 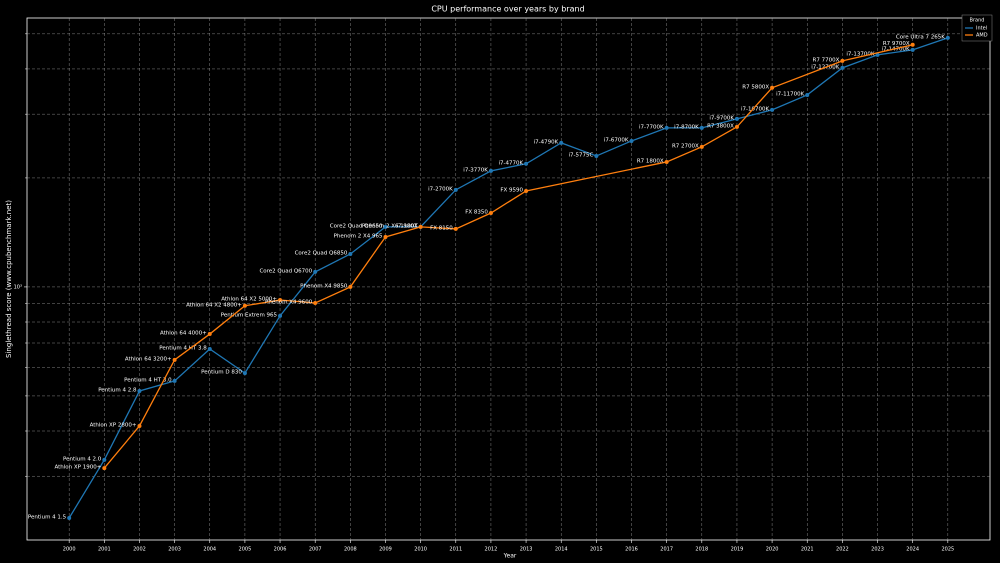 What do you see at coordinates (650, 161) in the screenshot?
I see `data-label: R7 1800X` at bounding box center [650, 161].